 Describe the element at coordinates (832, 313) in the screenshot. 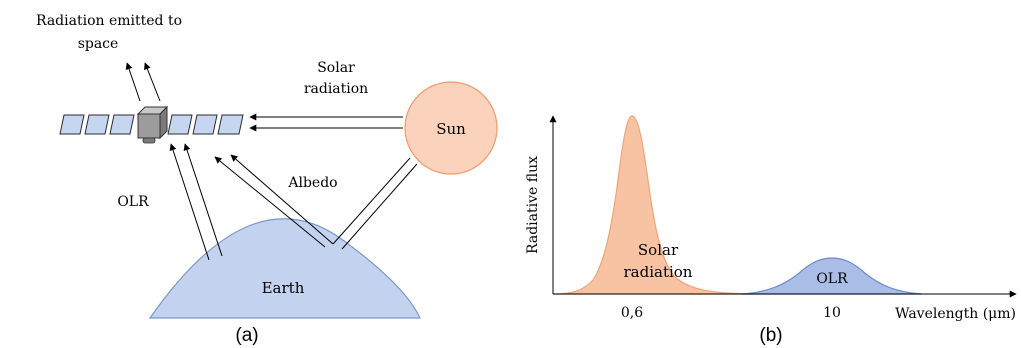

I see `tick-label-olr: 10` at that location.